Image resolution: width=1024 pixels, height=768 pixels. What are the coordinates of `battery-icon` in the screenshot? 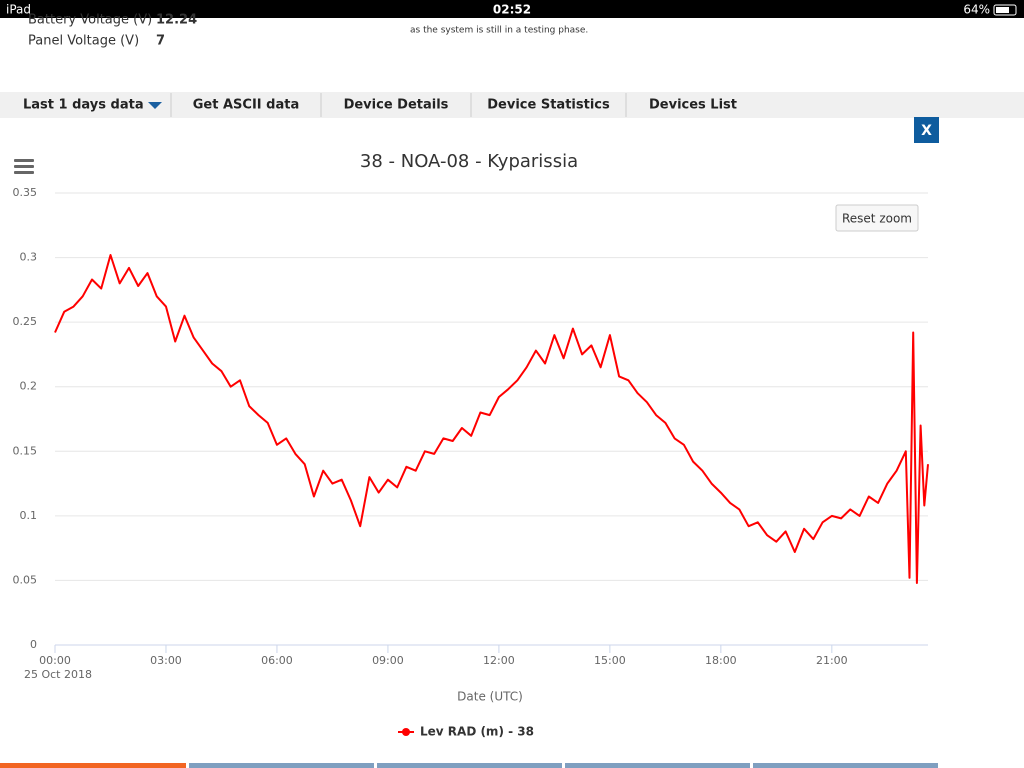 It's located at (1005, 10).